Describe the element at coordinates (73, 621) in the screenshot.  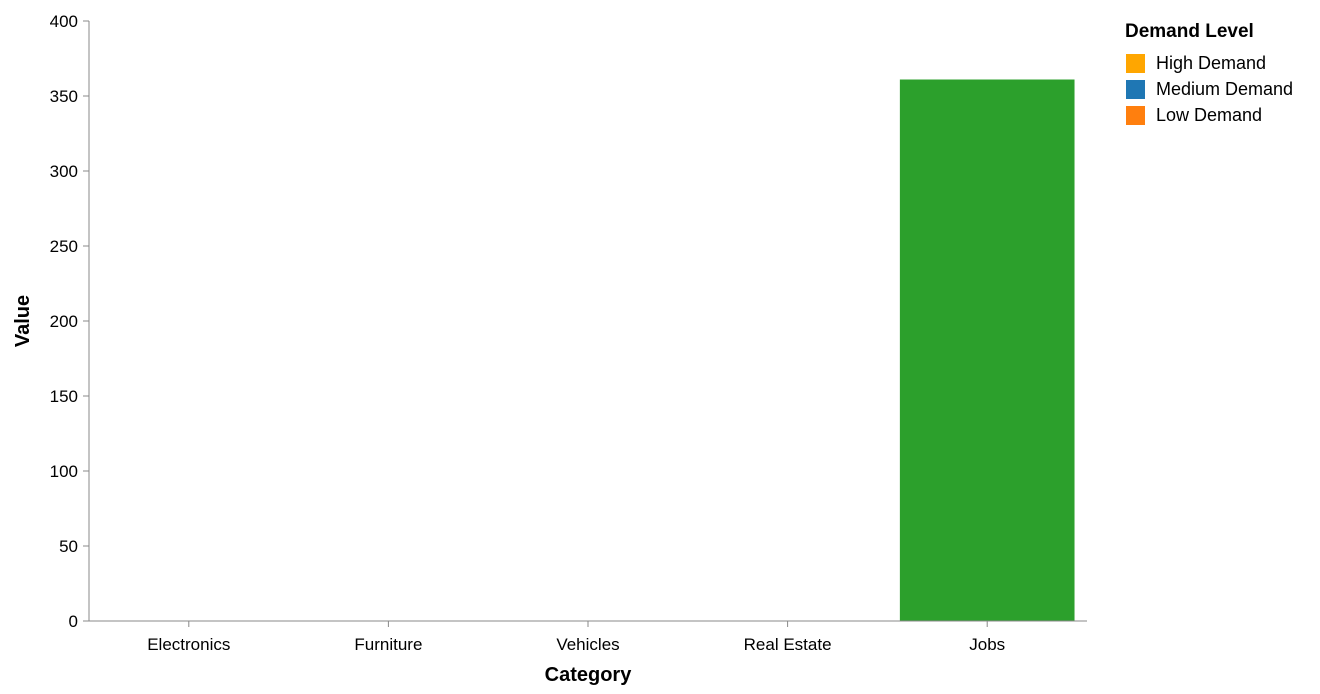
I see `y-tick-label: 0` at that location.